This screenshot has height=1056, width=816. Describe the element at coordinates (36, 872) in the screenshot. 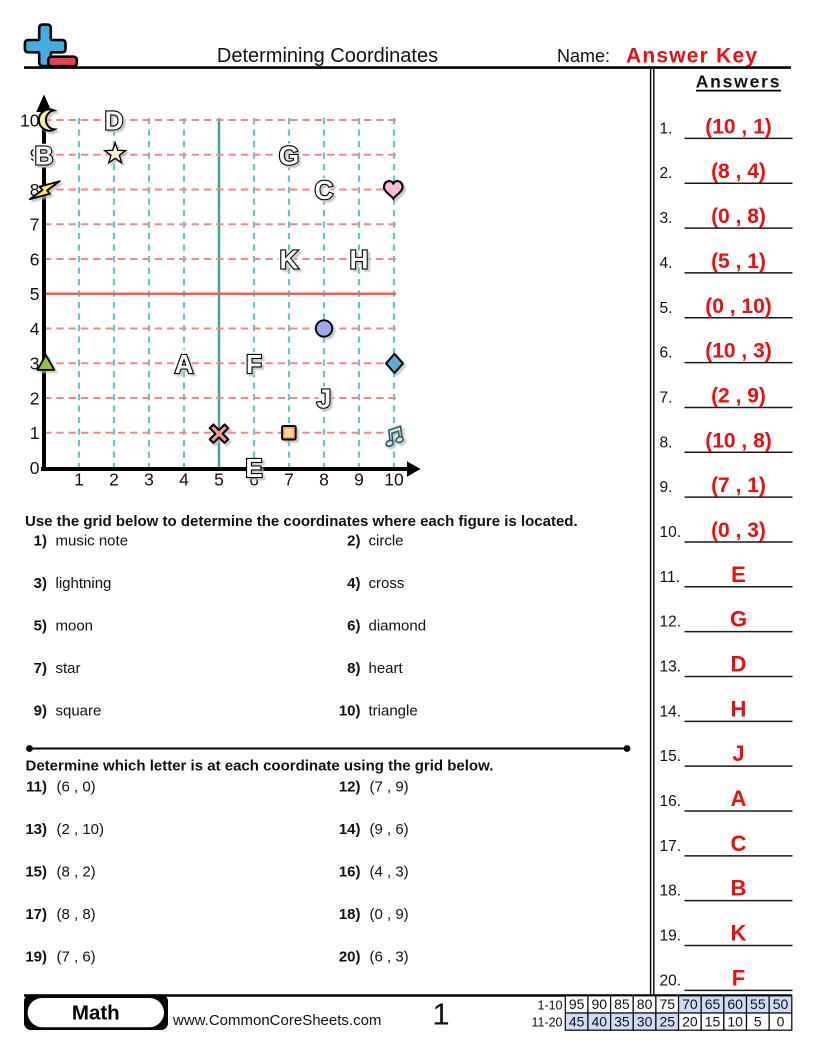

I see `svg-text: 15)` at that location.